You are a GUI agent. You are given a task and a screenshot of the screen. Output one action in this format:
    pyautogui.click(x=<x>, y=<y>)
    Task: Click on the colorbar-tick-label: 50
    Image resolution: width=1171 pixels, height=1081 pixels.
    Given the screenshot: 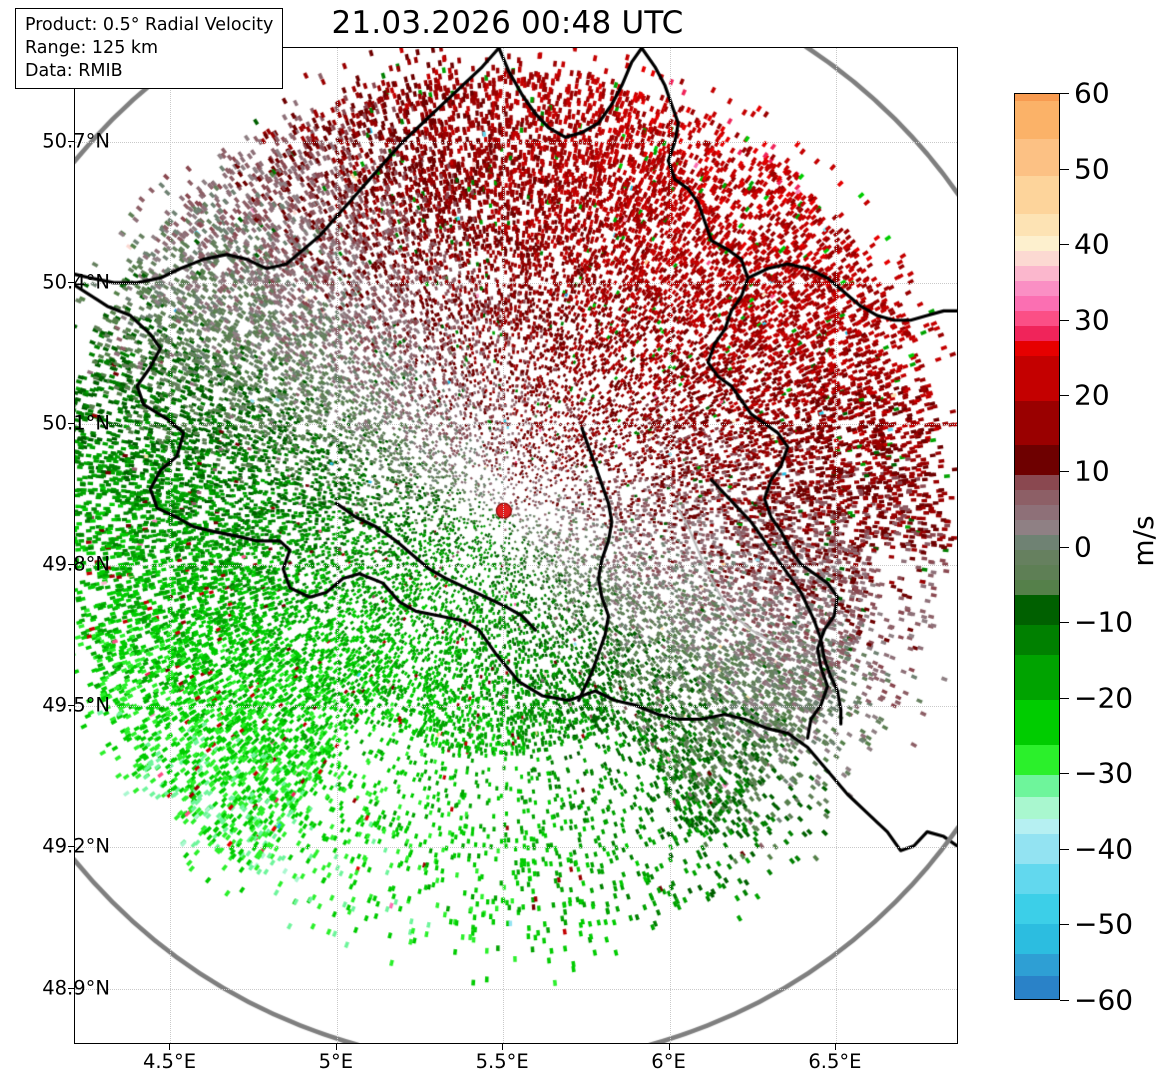 What is the action you would take?
    pyautogui.click(x=1092, y=169)
    